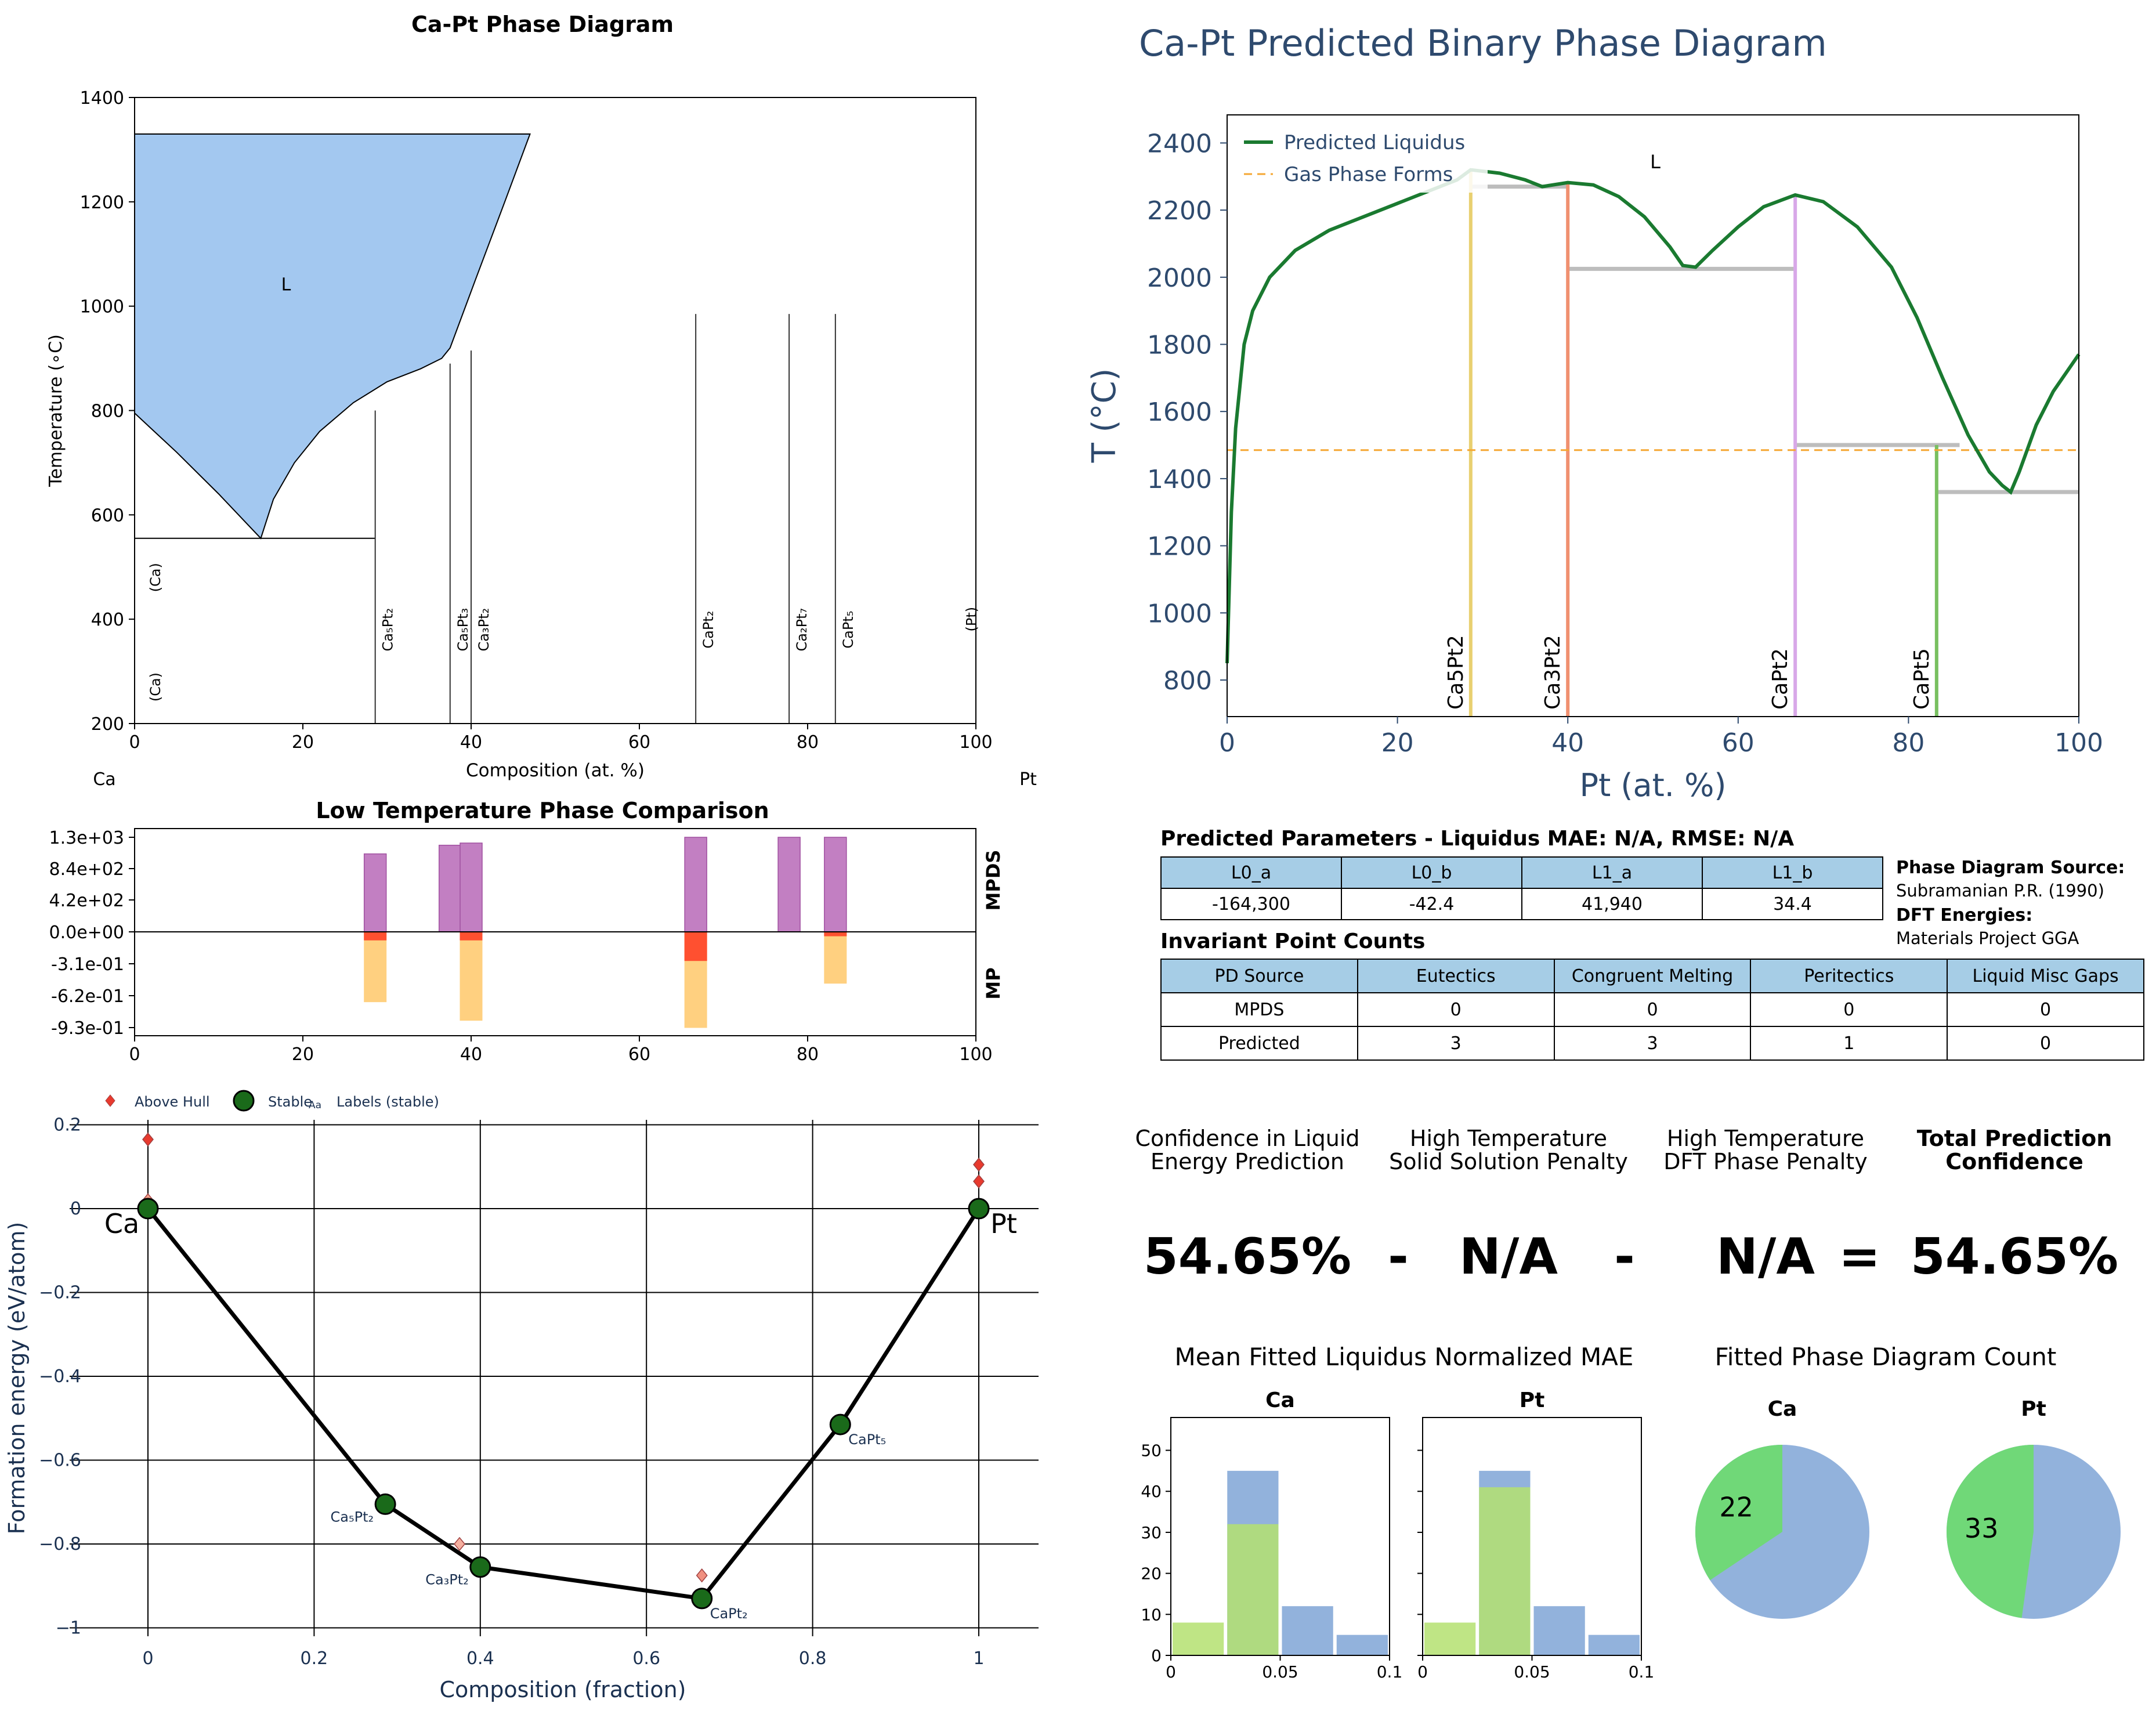  I want to click on phase-label: CaPt₂, so click(708, 630).